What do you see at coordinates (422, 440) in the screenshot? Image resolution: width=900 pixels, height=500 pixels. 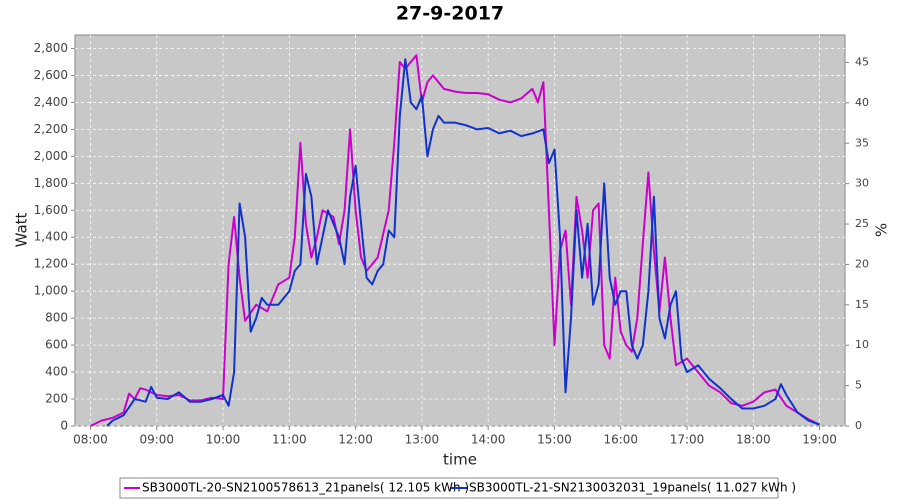 I see `x-tick-label: 13:00` at bounding box center [422, 440].